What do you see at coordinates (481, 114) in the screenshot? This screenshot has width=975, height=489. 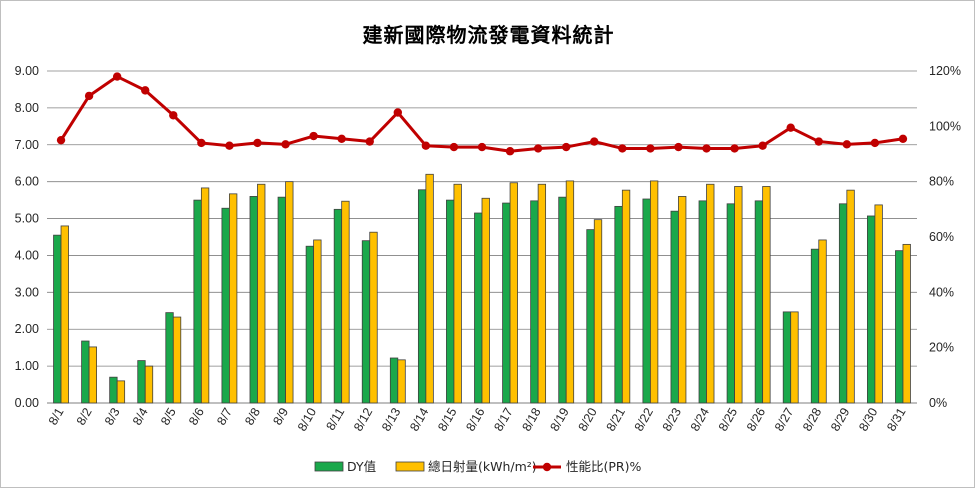 I see `pr-line` at bounding box center [481, 114].